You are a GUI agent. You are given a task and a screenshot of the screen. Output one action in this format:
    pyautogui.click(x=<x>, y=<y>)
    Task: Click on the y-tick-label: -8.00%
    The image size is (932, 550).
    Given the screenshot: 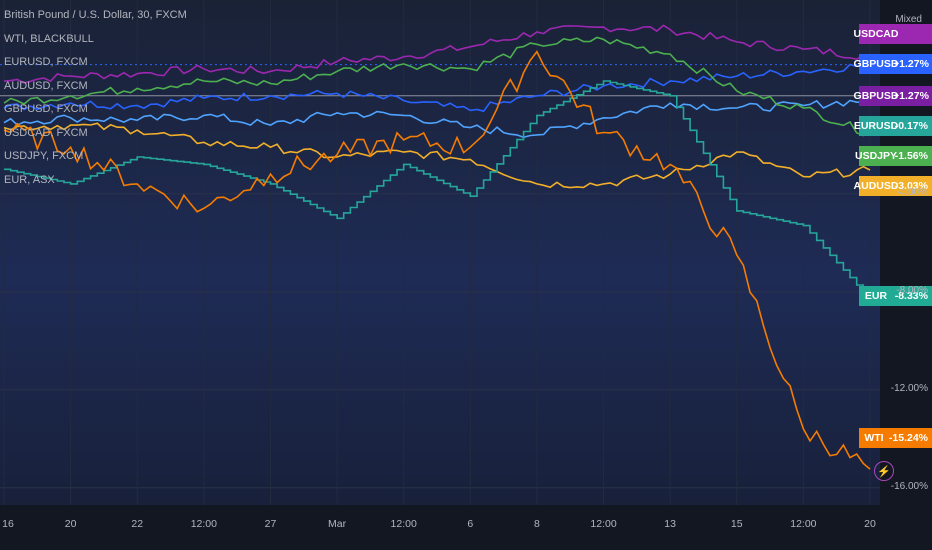 What is the action you would take?
    pyautogui.click(x=912, y=290)
    